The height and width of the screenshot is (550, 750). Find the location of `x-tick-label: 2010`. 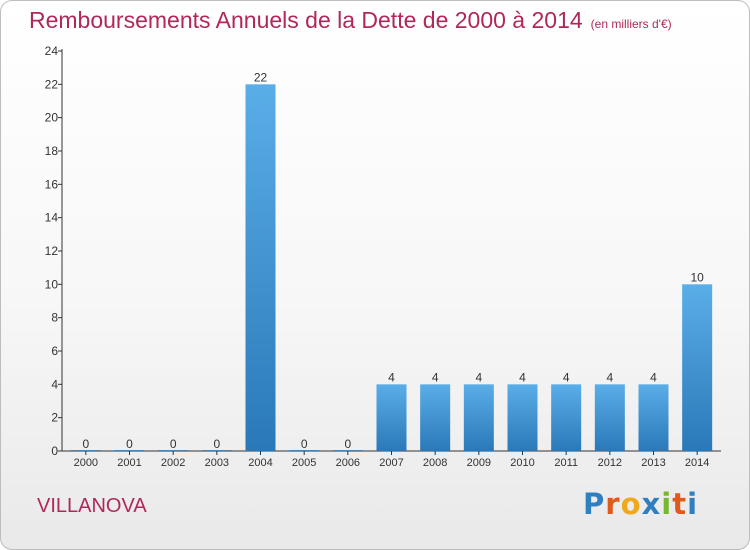

x-tick-label: 2010 is located at coordinates (522, 463).